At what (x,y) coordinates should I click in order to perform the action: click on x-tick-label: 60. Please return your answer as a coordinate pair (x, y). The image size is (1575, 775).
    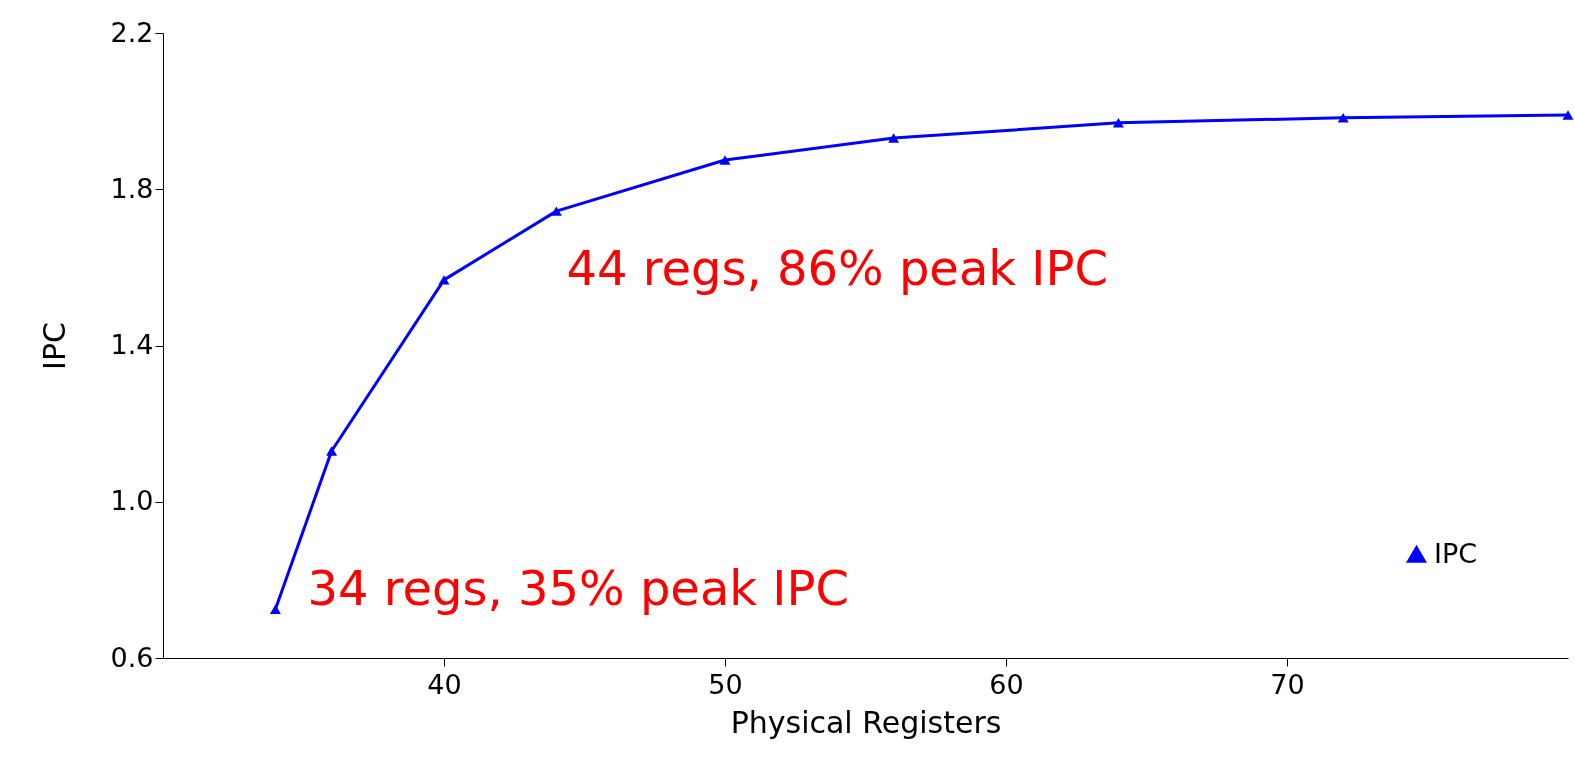
    Looking at the image, I should click on (1006, 684).